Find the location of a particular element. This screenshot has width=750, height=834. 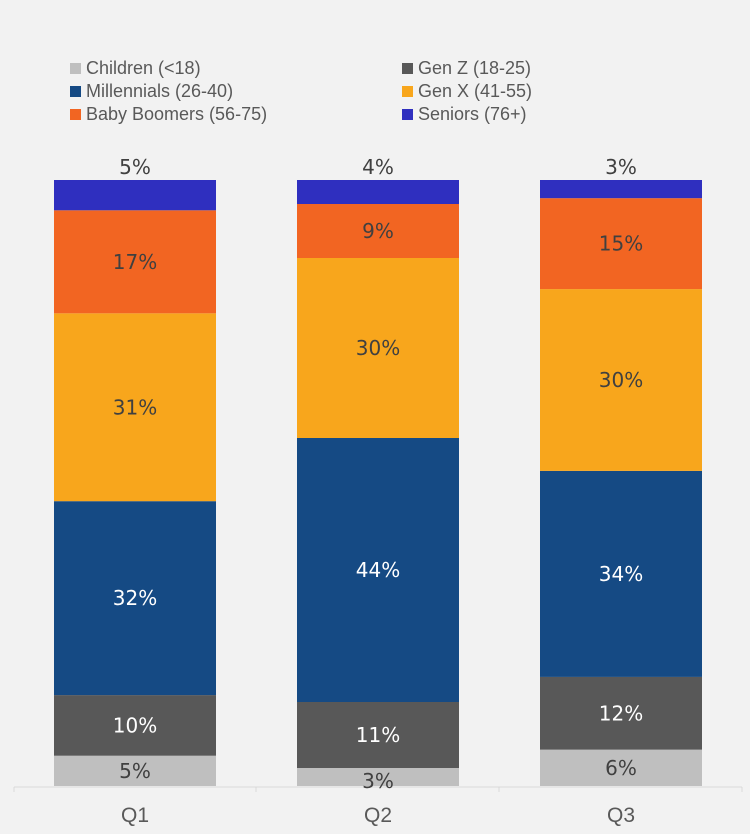

data-label: 34% is located at coordinates (621, 574).